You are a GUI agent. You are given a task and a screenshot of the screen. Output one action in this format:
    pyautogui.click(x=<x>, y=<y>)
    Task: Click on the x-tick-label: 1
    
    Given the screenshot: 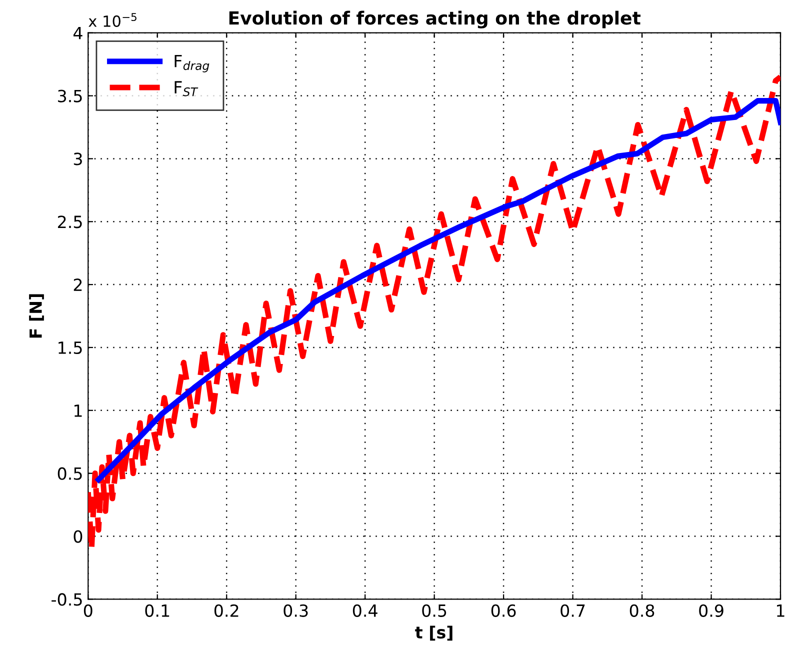 What is the action you would take?
    pyautogui.click(x=780, y=610)
    